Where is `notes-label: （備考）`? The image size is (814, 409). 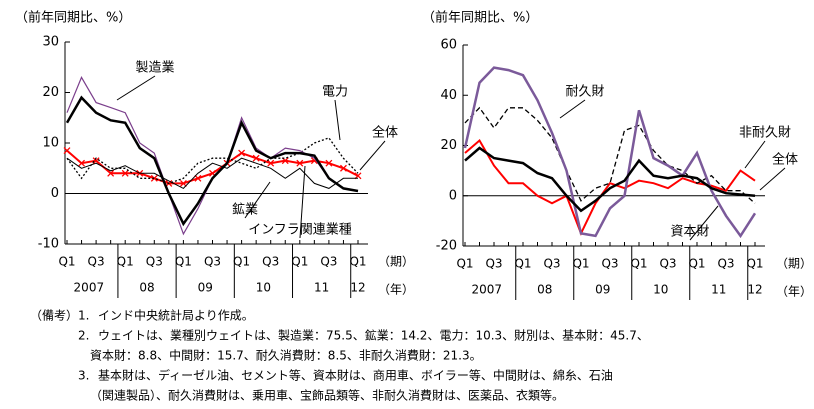
notes-label: （備考） is located at coordinates (54, 315).